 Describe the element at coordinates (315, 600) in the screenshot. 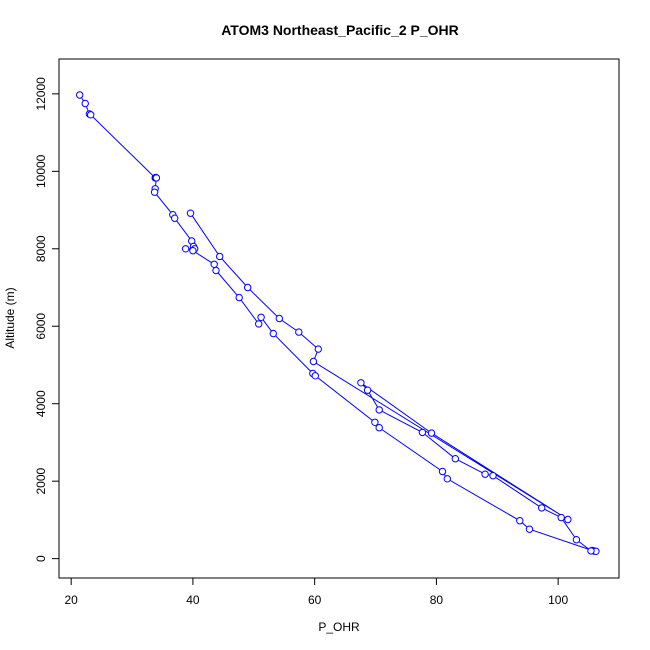

I see `x-tick-label: 60` at that location.